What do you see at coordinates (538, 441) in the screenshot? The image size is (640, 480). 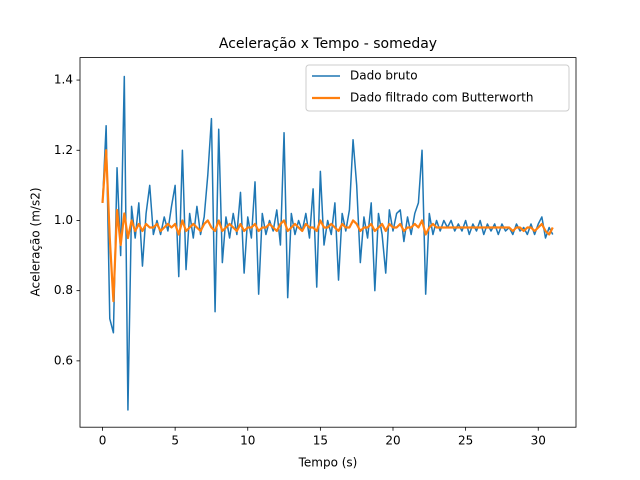 I see `x-tick-label: 30` at bounding box center [538, 441].